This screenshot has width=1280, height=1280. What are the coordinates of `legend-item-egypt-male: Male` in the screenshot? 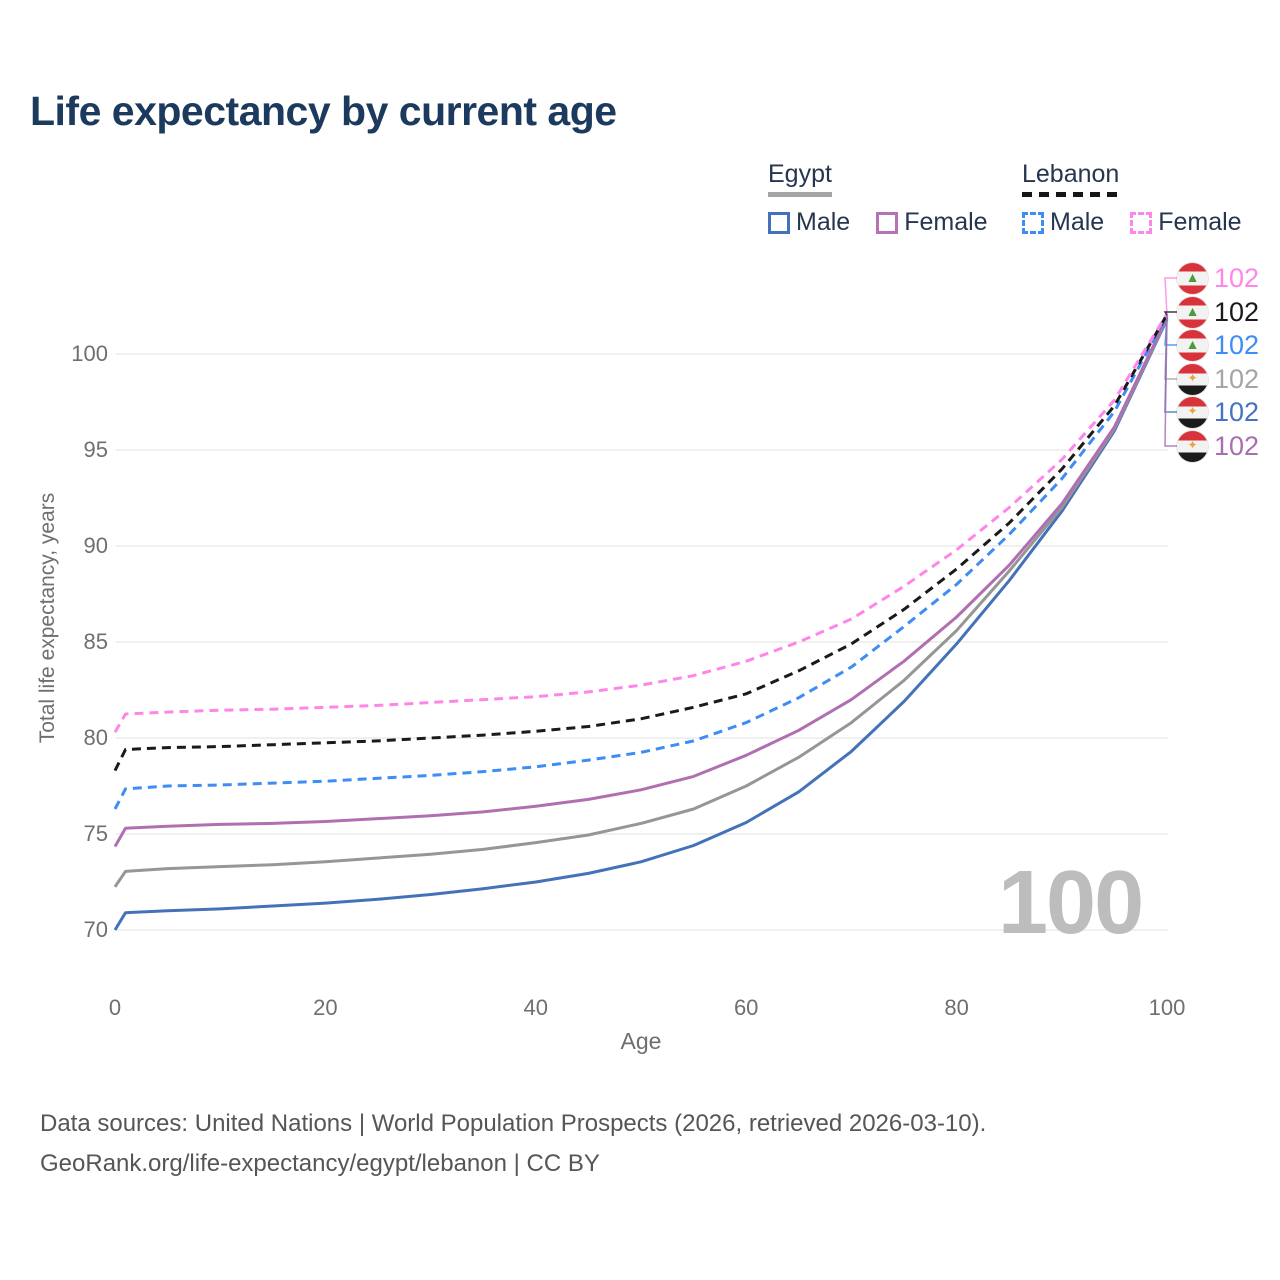 It's located at (809, 222).